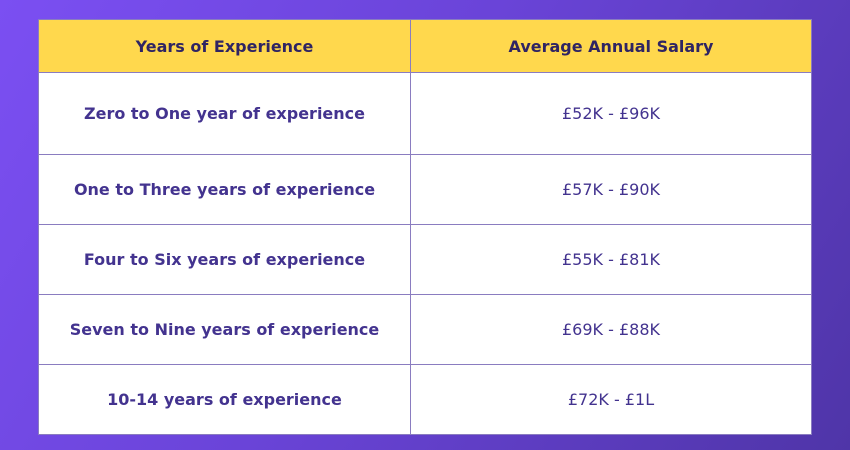  What do you see at coordinates (224, 259) in the screenshot?
I see `experience-cell: Four to Six years of experience` at bounding box center [224, 259].